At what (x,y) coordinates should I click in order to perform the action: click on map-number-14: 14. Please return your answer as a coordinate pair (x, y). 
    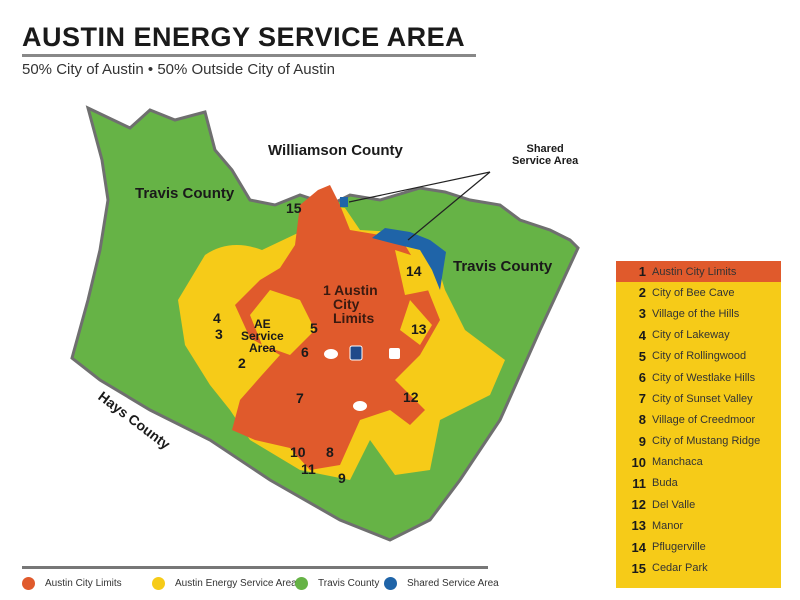
    Looking at the image, I should click on (414, 271).